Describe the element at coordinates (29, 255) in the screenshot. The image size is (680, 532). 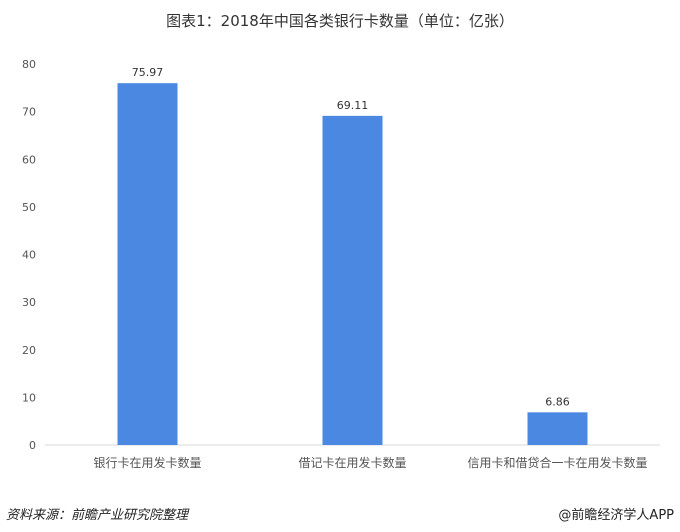
I see `y-tick-label: 40` at that location.